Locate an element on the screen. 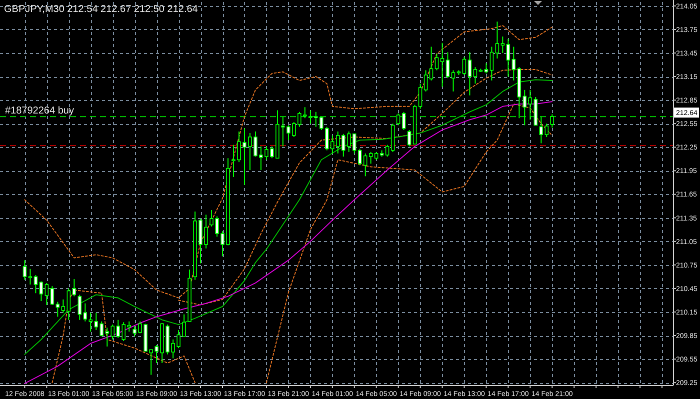 This screenshot has height=399, width=700. chart-title: GBPJPY,M30 212.54 212.67 212.50 212.64 is located at coordinates (101, 9).